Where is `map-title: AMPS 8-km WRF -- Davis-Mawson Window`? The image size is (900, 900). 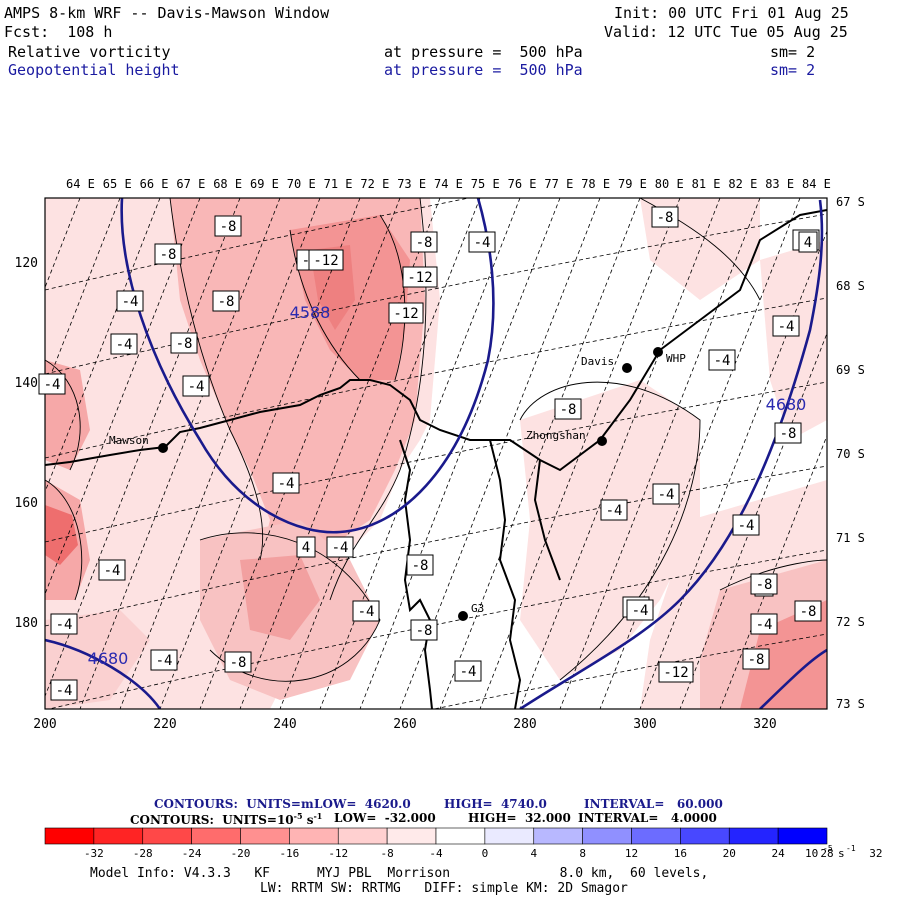 map-title: AMPS 8-km WRF -- Davis-Mawson Window is located at coordinates (167, 13).